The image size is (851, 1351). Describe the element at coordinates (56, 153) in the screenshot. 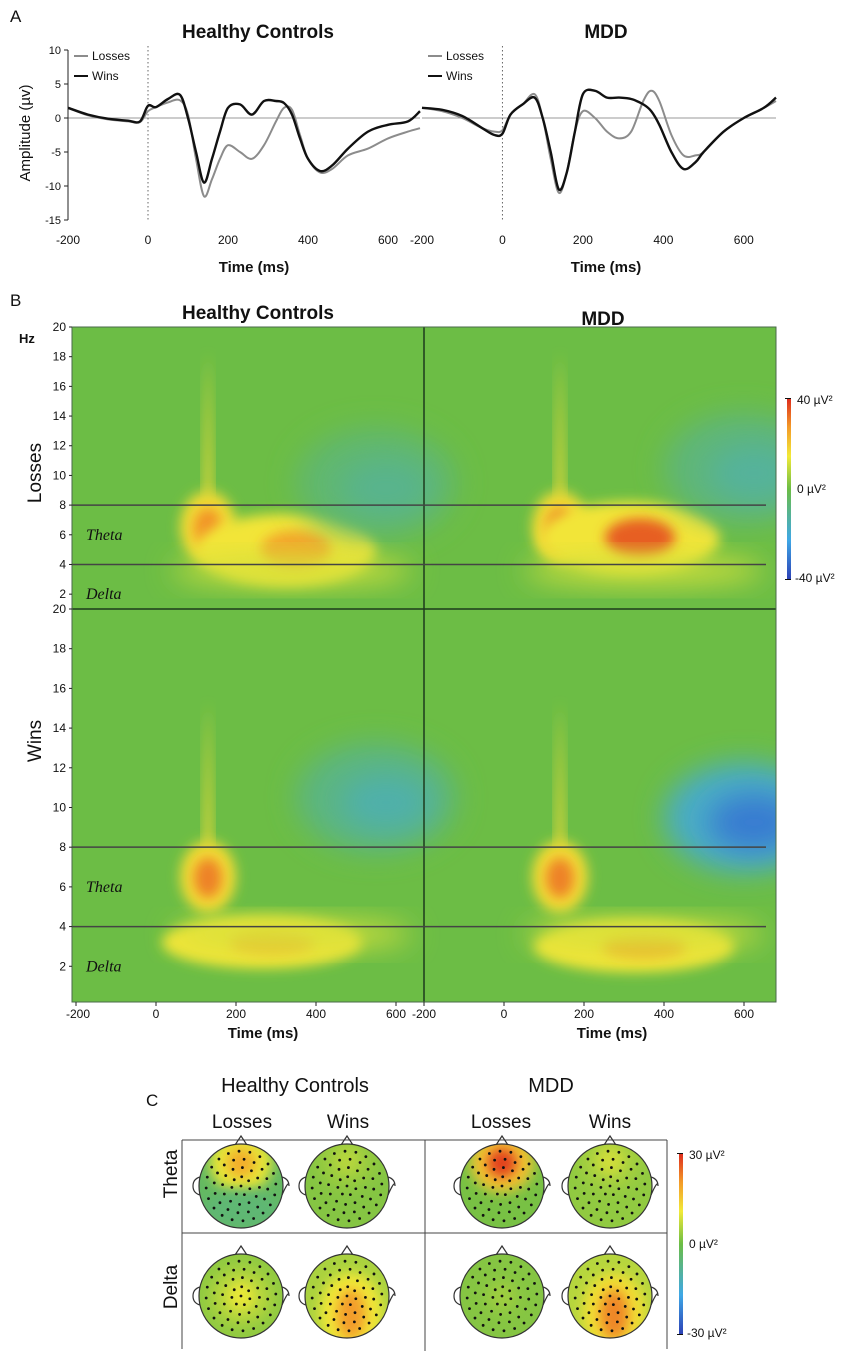

I see `y-tick-label: -5` at that location.